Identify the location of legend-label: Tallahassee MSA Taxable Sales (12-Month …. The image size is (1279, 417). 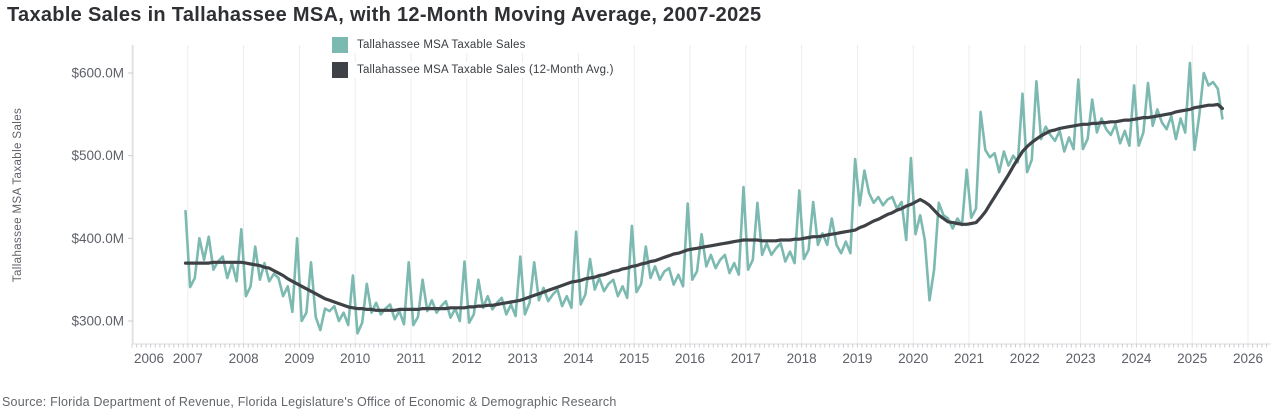
(485, 70).